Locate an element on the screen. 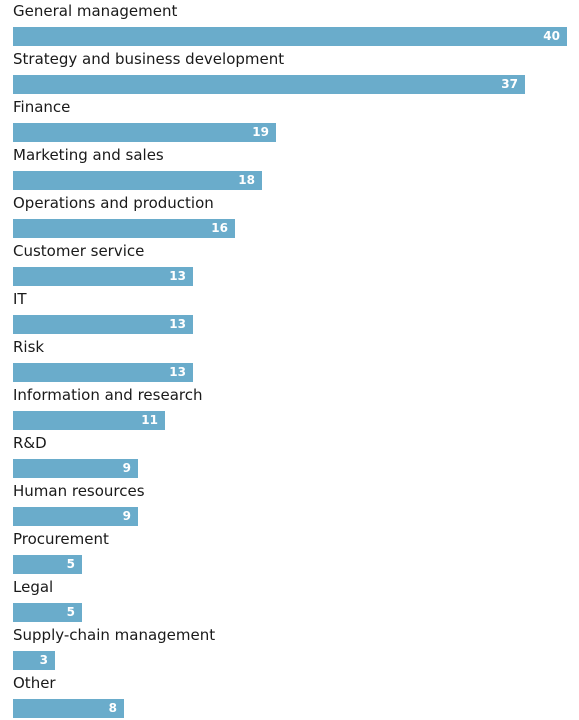 Image resolution: width=579 pixels, height=720 pixels. bar-row: R&D 9 is located at coordinates (293, 456).